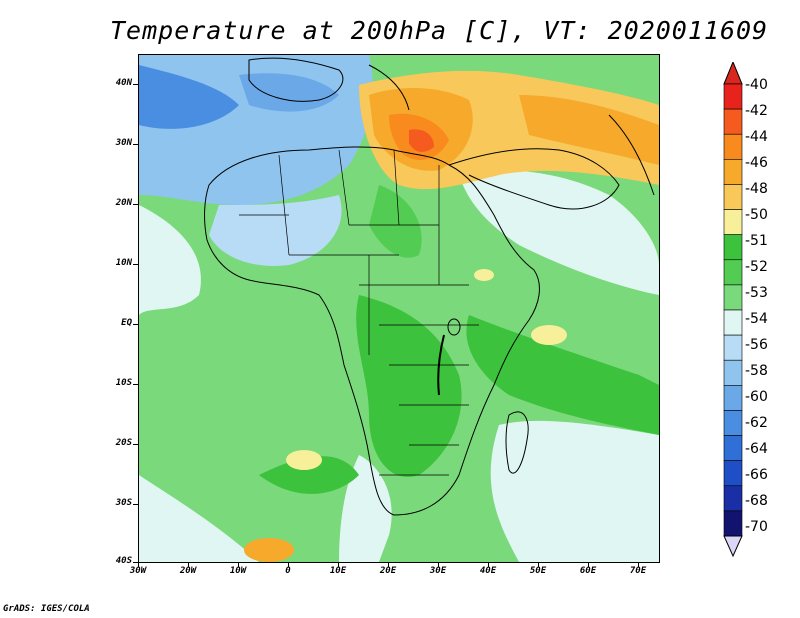 This screenshot has width=800, height=618. Describe the element at coordinates (289, 92) in the screenshot. I see `field-iberia-blue` at that location.